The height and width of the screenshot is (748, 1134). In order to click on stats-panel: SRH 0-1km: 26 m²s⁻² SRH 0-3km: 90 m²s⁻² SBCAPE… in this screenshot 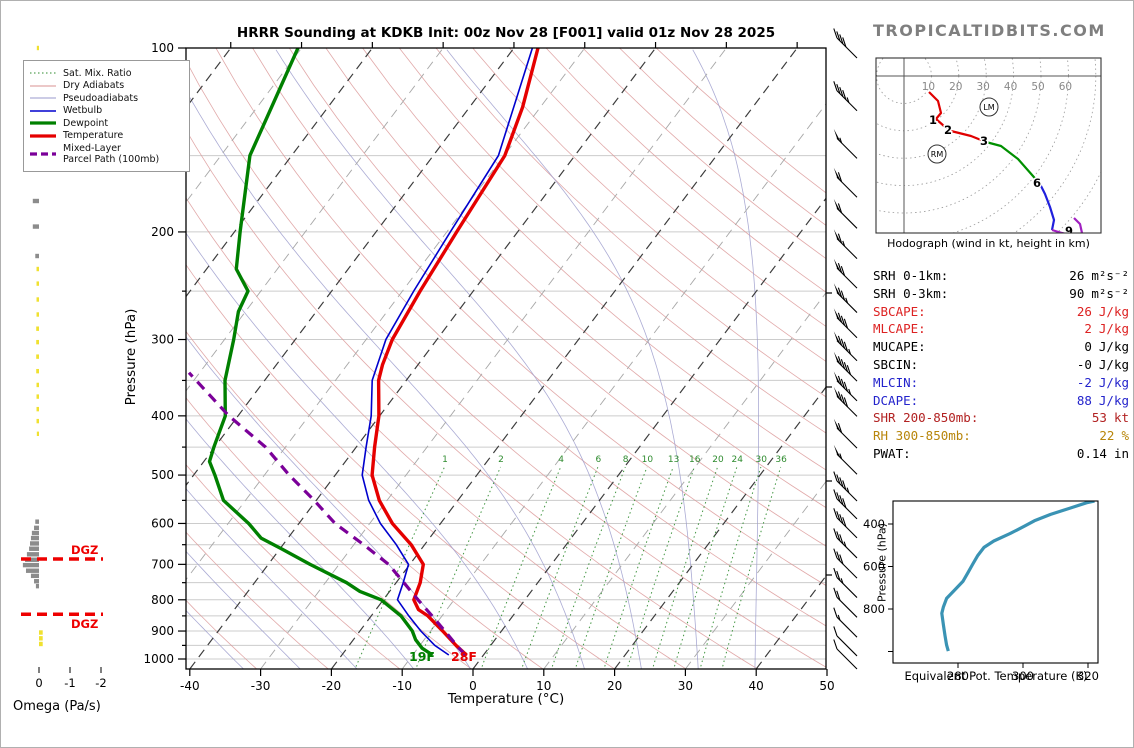, I will do `click(1001, 365)`.